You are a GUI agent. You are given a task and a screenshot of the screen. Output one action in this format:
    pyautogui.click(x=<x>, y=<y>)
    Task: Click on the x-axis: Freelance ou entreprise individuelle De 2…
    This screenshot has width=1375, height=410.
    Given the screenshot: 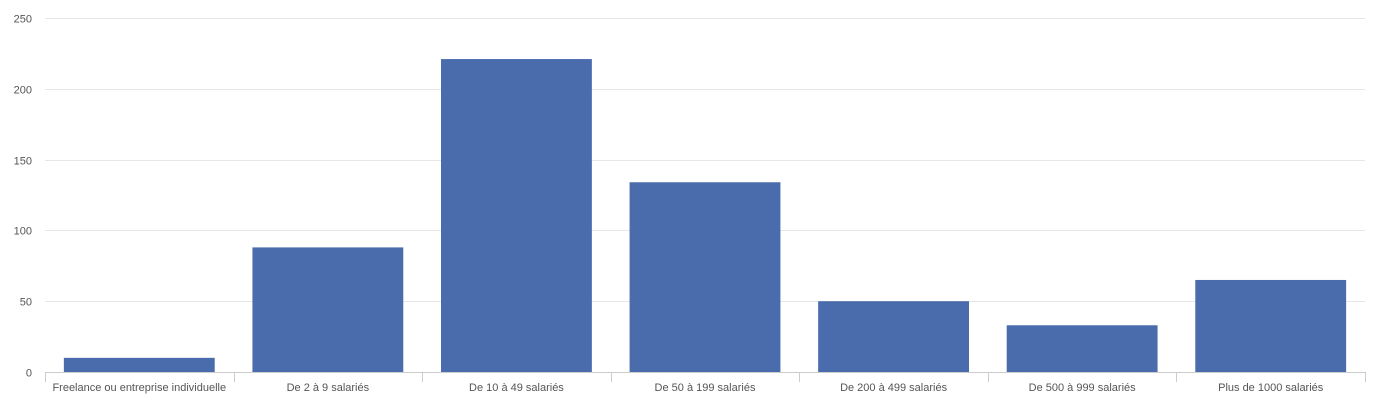 What is the action you would take?
    pyautogui.click(x=705, y=383)
    